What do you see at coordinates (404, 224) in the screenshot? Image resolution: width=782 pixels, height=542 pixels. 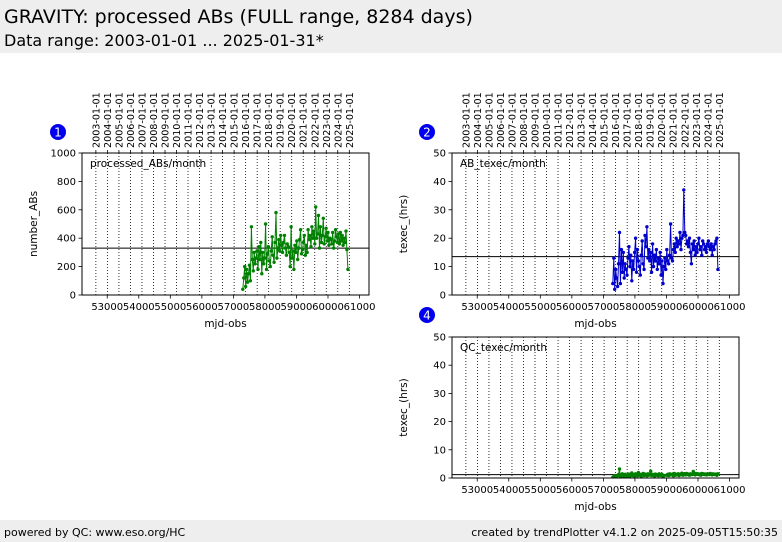 I see `y-axis-label: texec_(hrs)` at bounding box center [404, 224].